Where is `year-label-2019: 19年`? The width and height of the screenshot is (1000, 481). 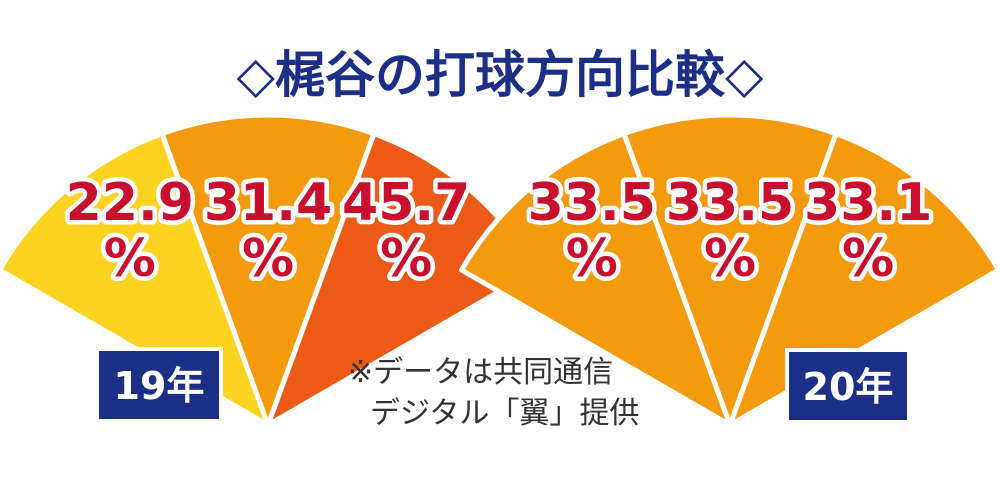
year-label-2019: 19年 is located at coordinates (159, 386).